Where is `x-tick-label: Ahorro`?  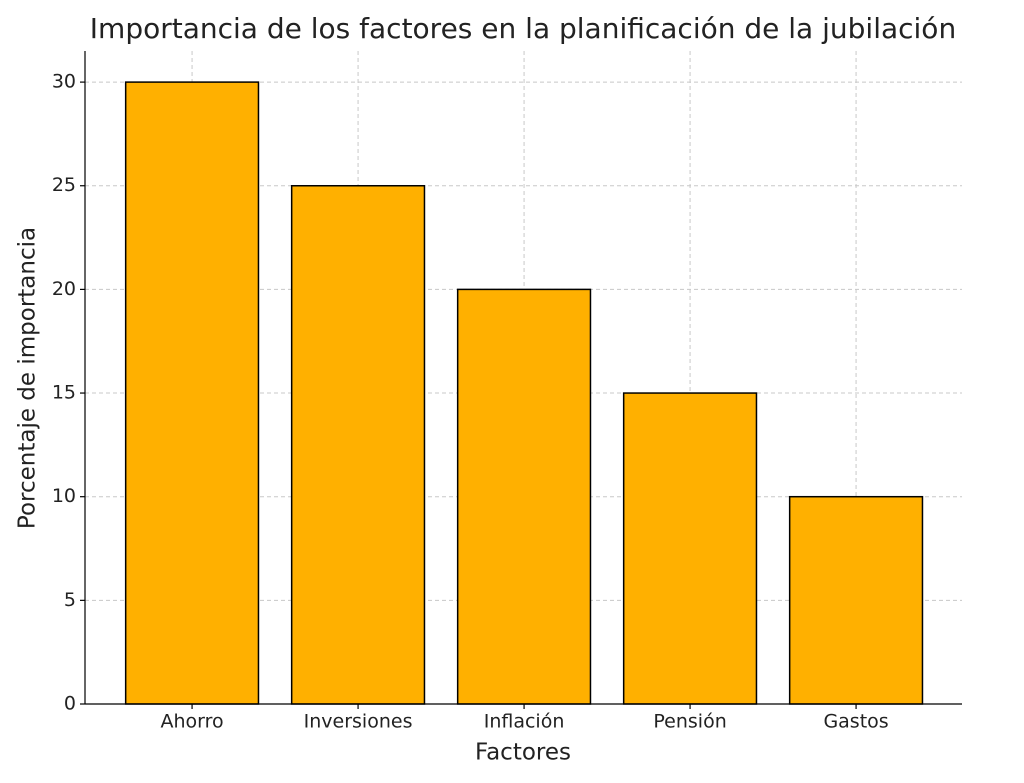
x-tick-label: Ahorro is located at coordinates (191, 722).